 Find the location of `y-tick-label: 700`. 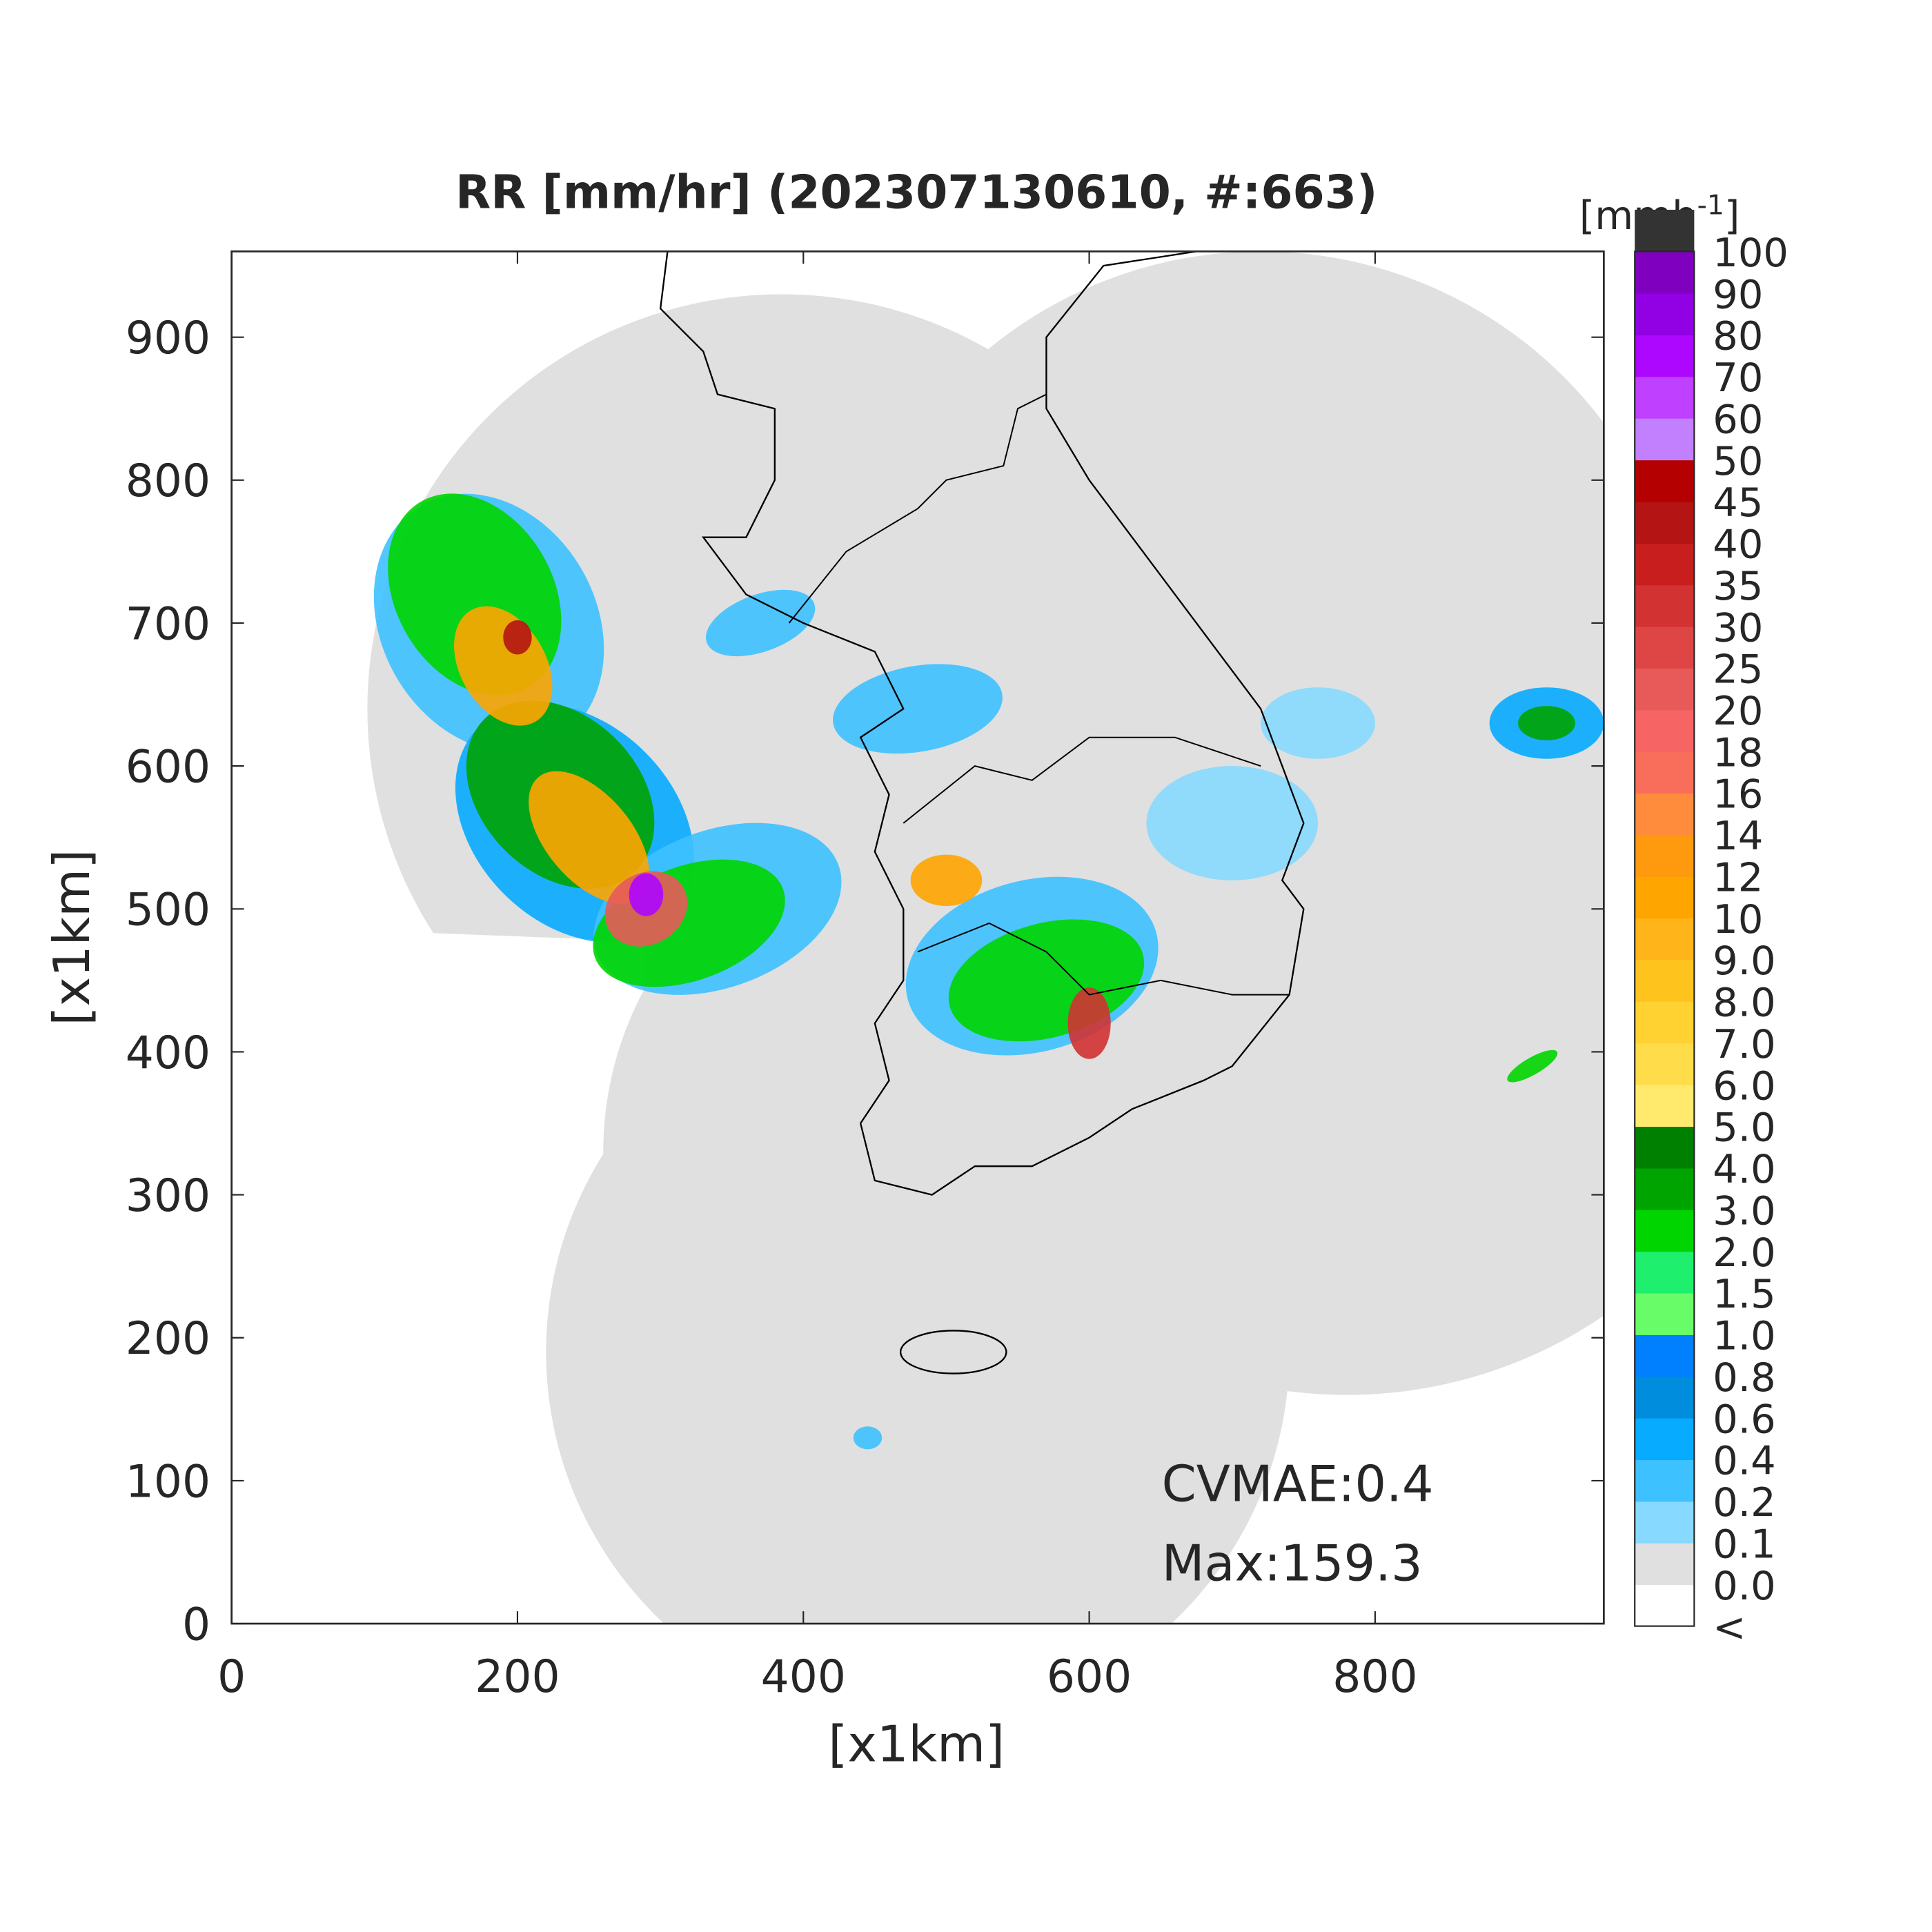

y-tick-label: 700 is located at coordinates (168, 624).